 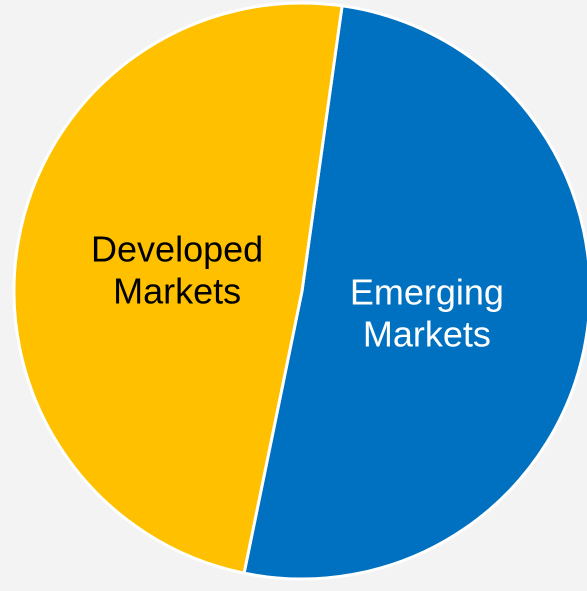 I want to click on slice-label-line: Emerging, so click(x=427, y=292).